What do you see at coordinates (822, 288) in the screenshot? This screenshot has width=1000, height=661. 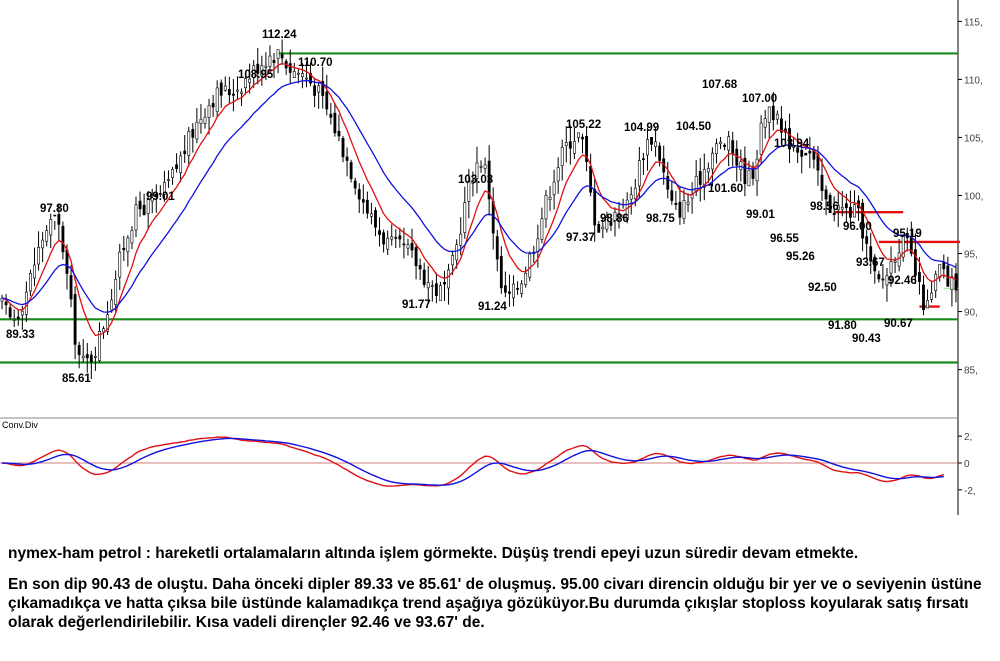 I see `price-annotation: 92.50` at bounding box center [822, 288].